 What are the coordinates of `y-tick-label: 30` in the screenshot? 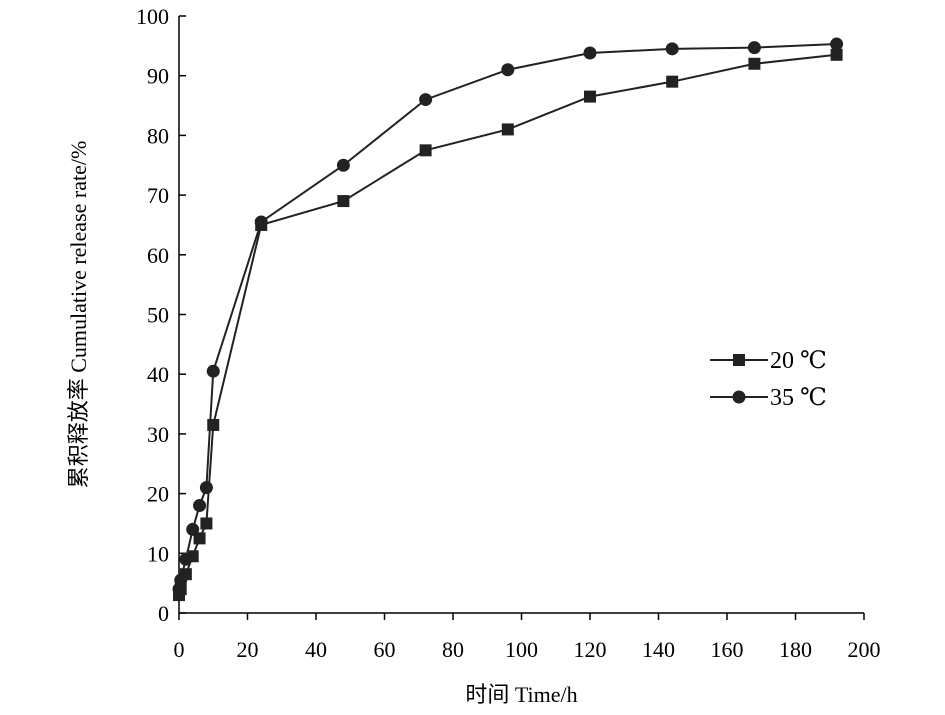 It's located at (158, 434).